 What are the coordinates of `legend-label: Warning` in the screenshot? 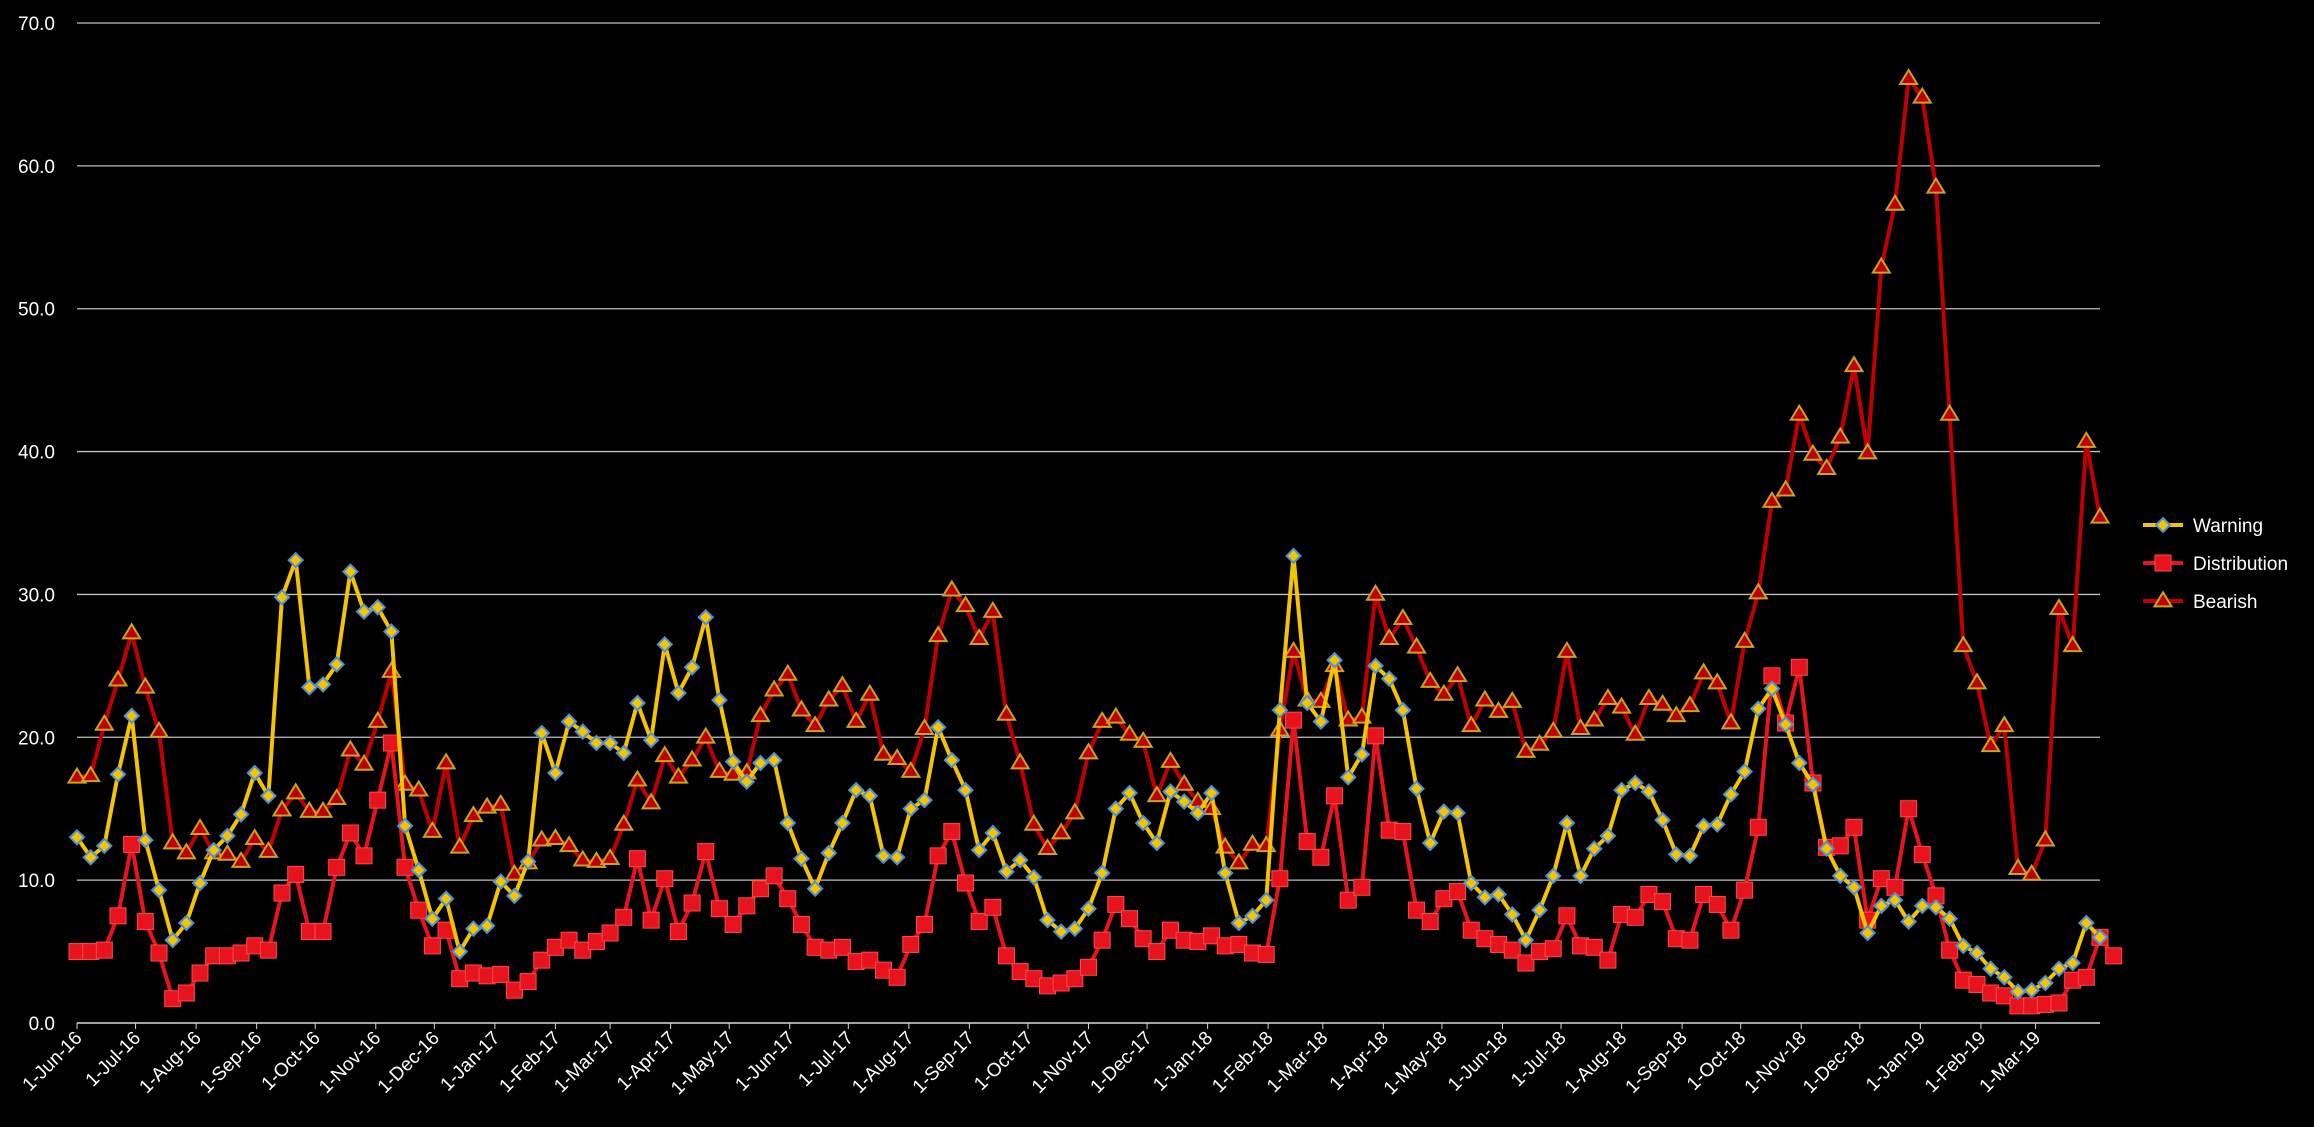 It's located at (2228, 526).